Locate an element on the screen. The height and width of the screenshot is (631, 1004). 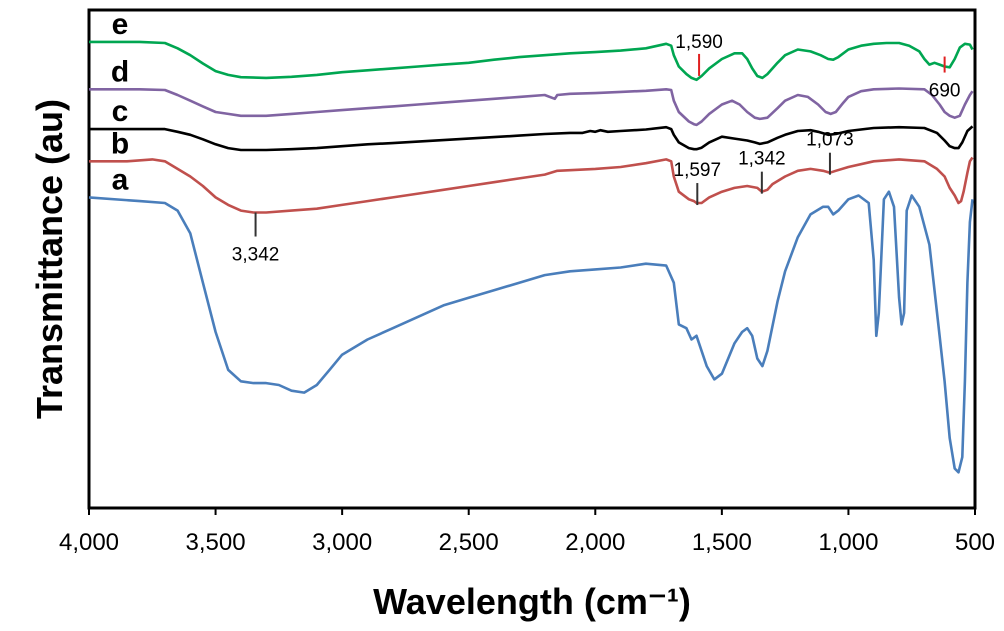
x-ticks-group: 4,000 3,500 3,000 2,500 2,000 1,500 1,000 500 is located at coordinates (527, 532).